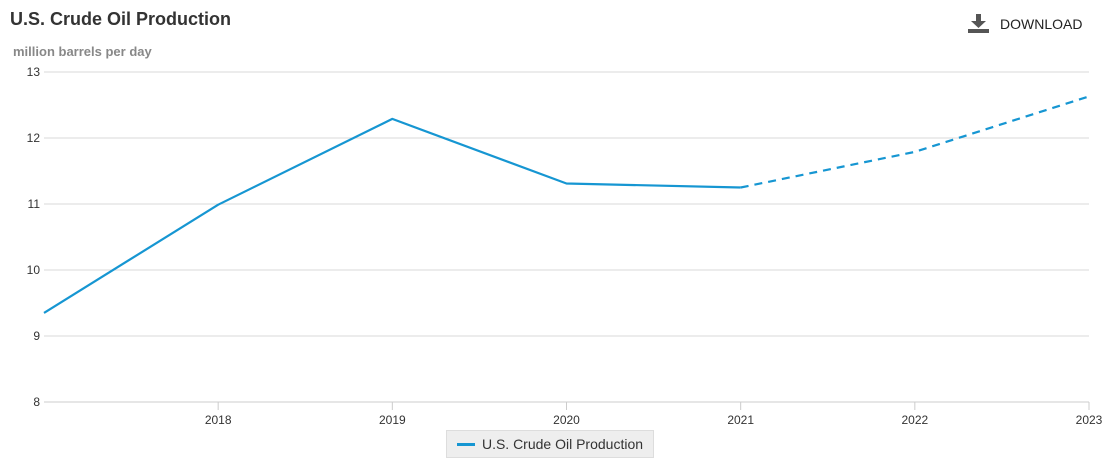 The height and width of the screenshot is (460, 1118). I want to click on y-axis-ticks: 8 9 10 11 12 13, so click(34, 237).